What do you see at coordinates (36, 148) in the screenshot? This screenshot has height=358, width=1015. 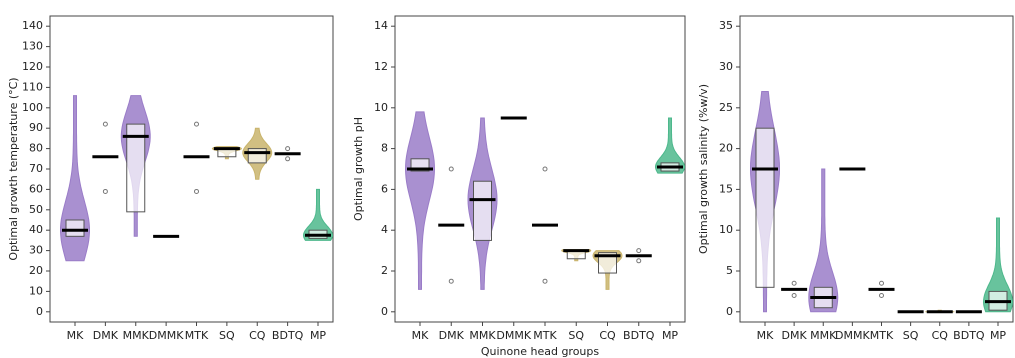 I see `y-tick-label: 80` at bounding box center [36, 148].